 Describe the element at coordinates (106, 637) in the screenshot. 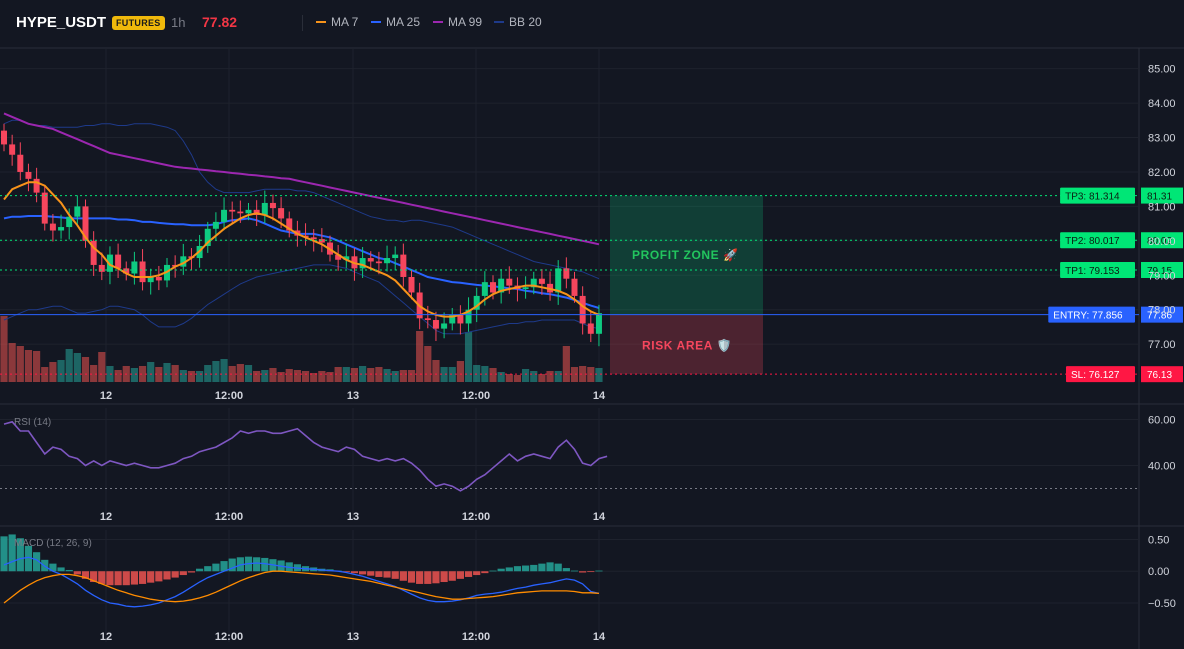

I see `time-tick-label: 12` at that location.